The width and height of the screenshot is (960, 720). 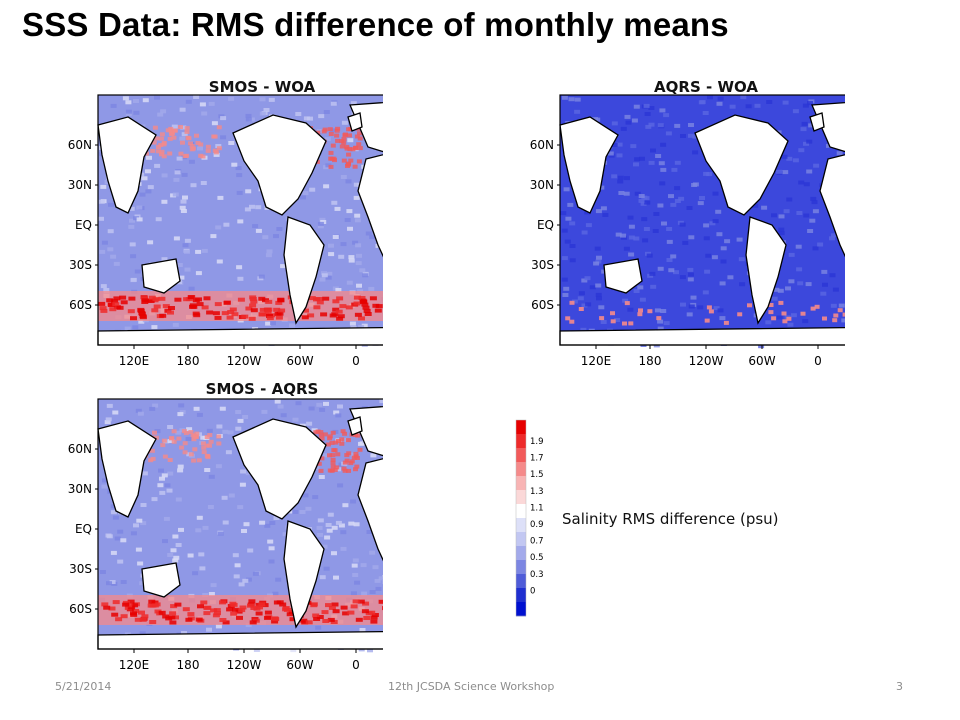 What do you see at coordinates (262, 87) in the screenshot?
I see `panel-title-smos-woa: SMOS - WOA` at bounding box center [262, 87].